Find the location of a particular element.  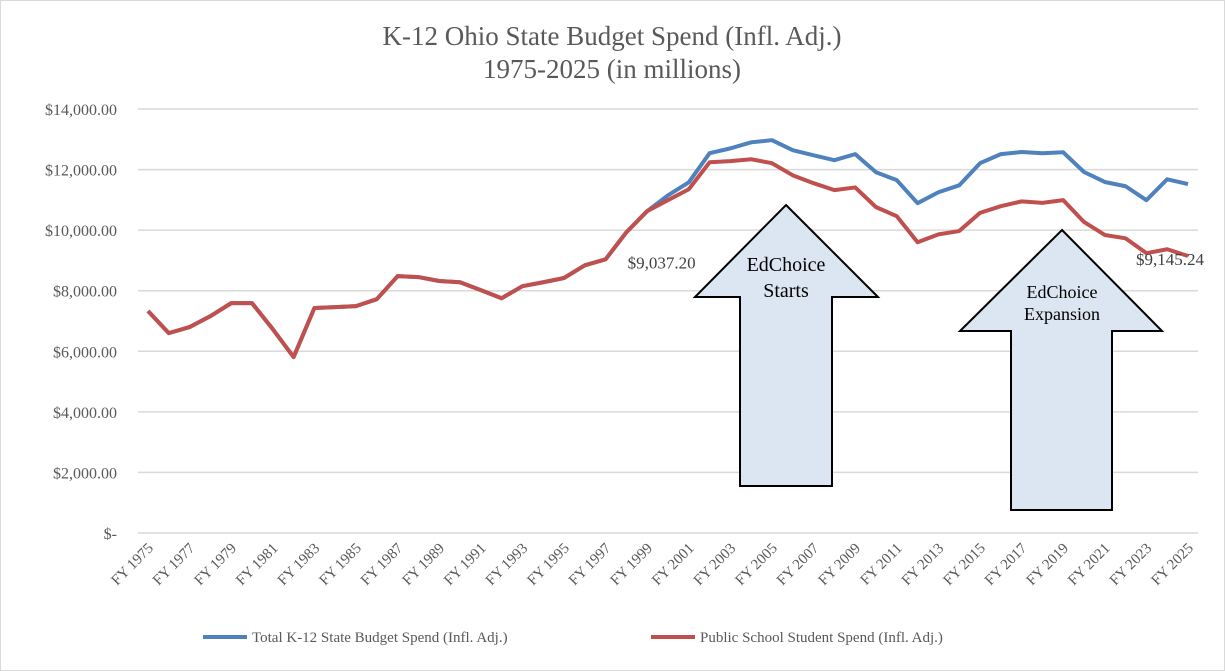

x-tick-label: FY 2023 is located at coordinates (1131, 565).